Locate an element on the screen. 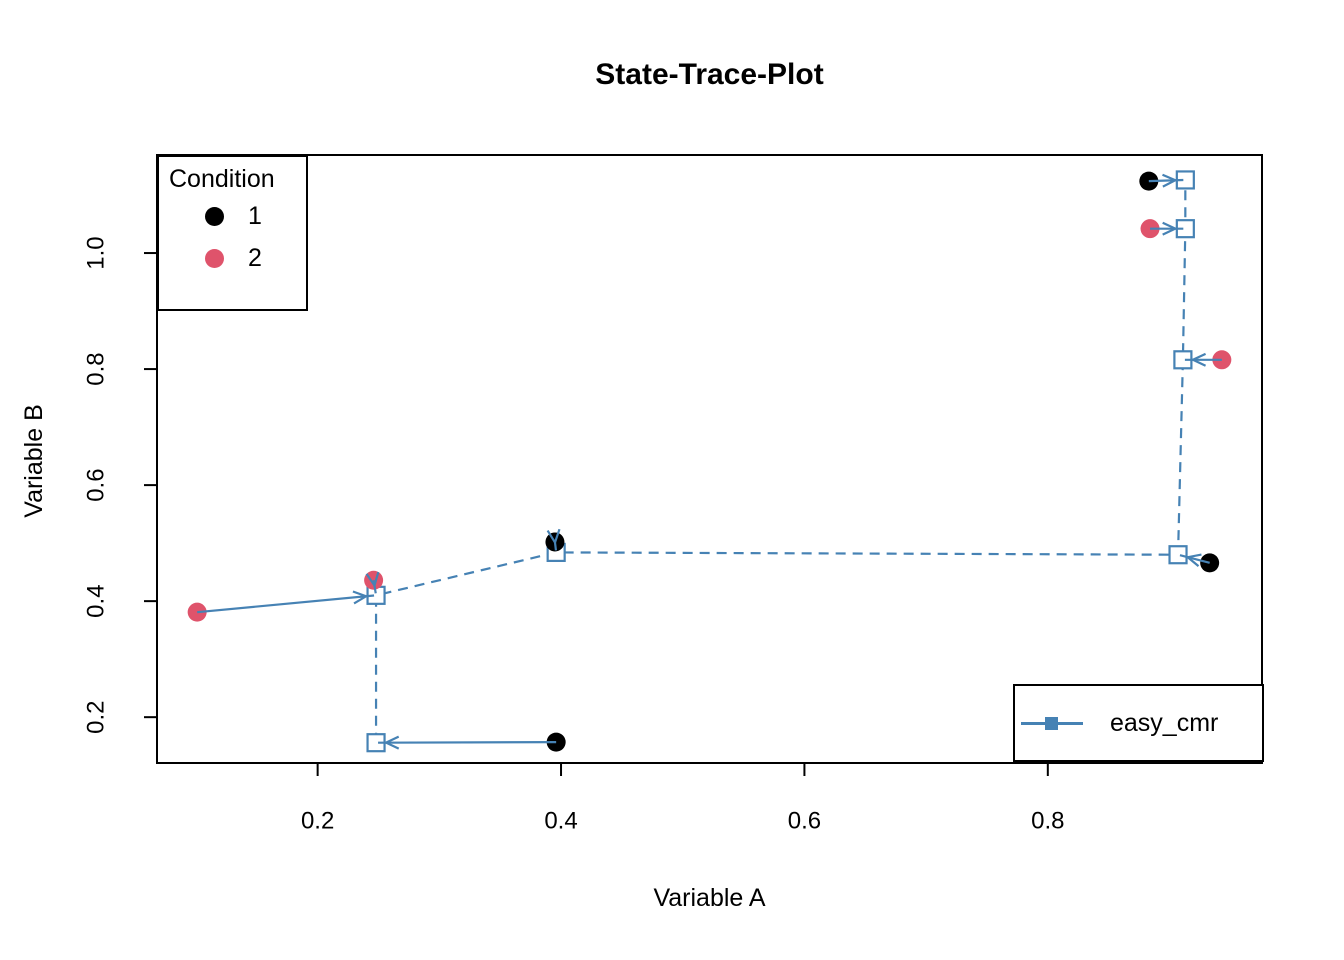 The height and width of the screenshot is (960, 1344). x-axis-label: Variable A is located at coordinates (709, 898).